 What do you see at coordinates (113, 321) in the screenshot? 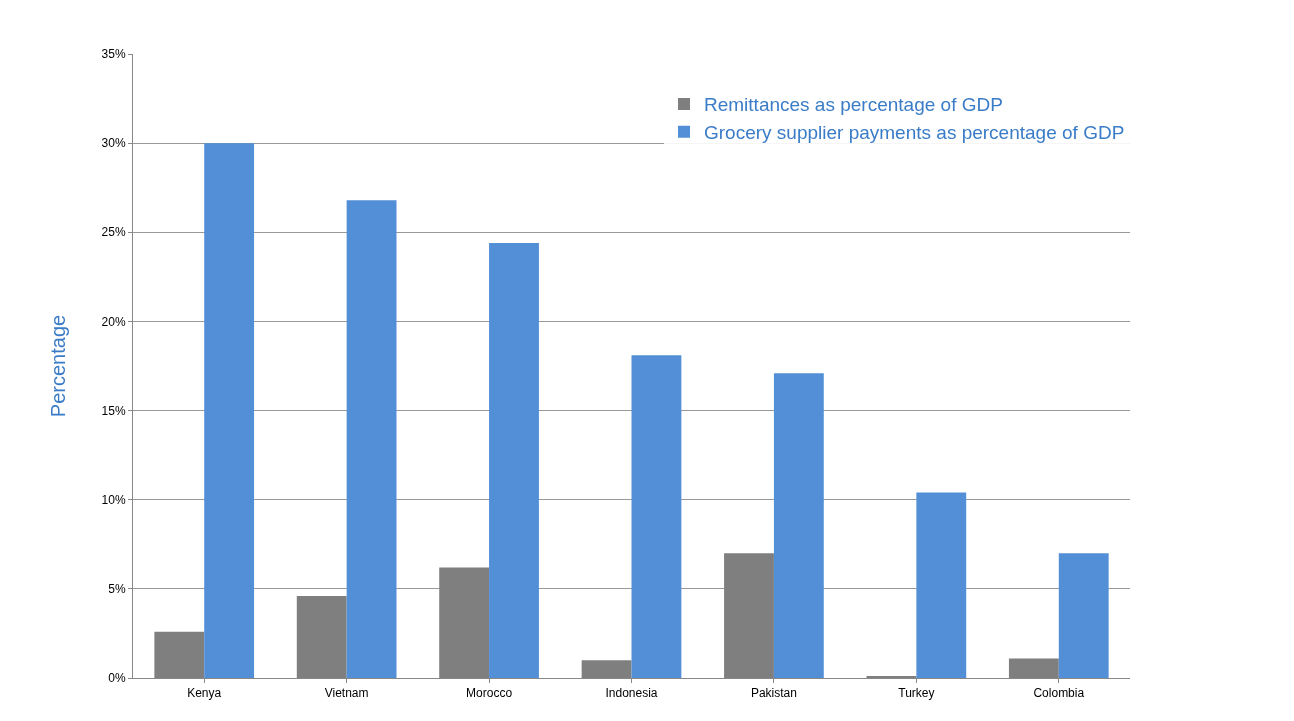
I see `y-tick-label: 20%` at bounding box center [113, 321].